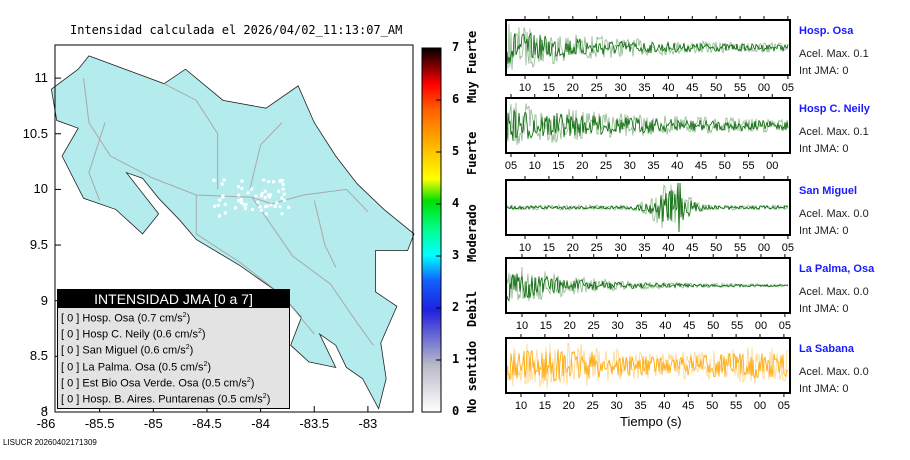  I want to click on max-acceleration: Acel. Max. 0.1, so click(834, 132).